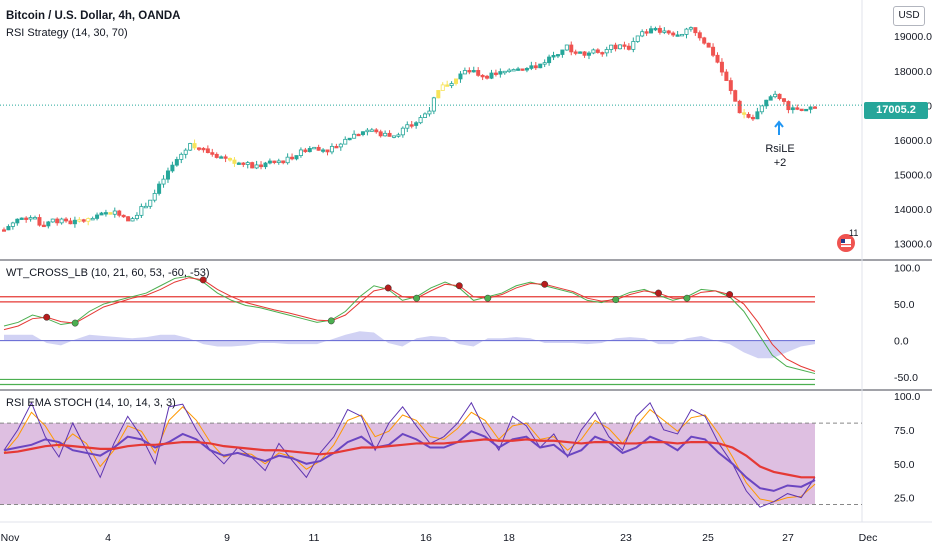 The width and height of the screenshot is (932, 555). What do you see at coordinates (626, 538) in the screenshot?
I see `time-tick-label: 23` at bounding box center [626, 538].